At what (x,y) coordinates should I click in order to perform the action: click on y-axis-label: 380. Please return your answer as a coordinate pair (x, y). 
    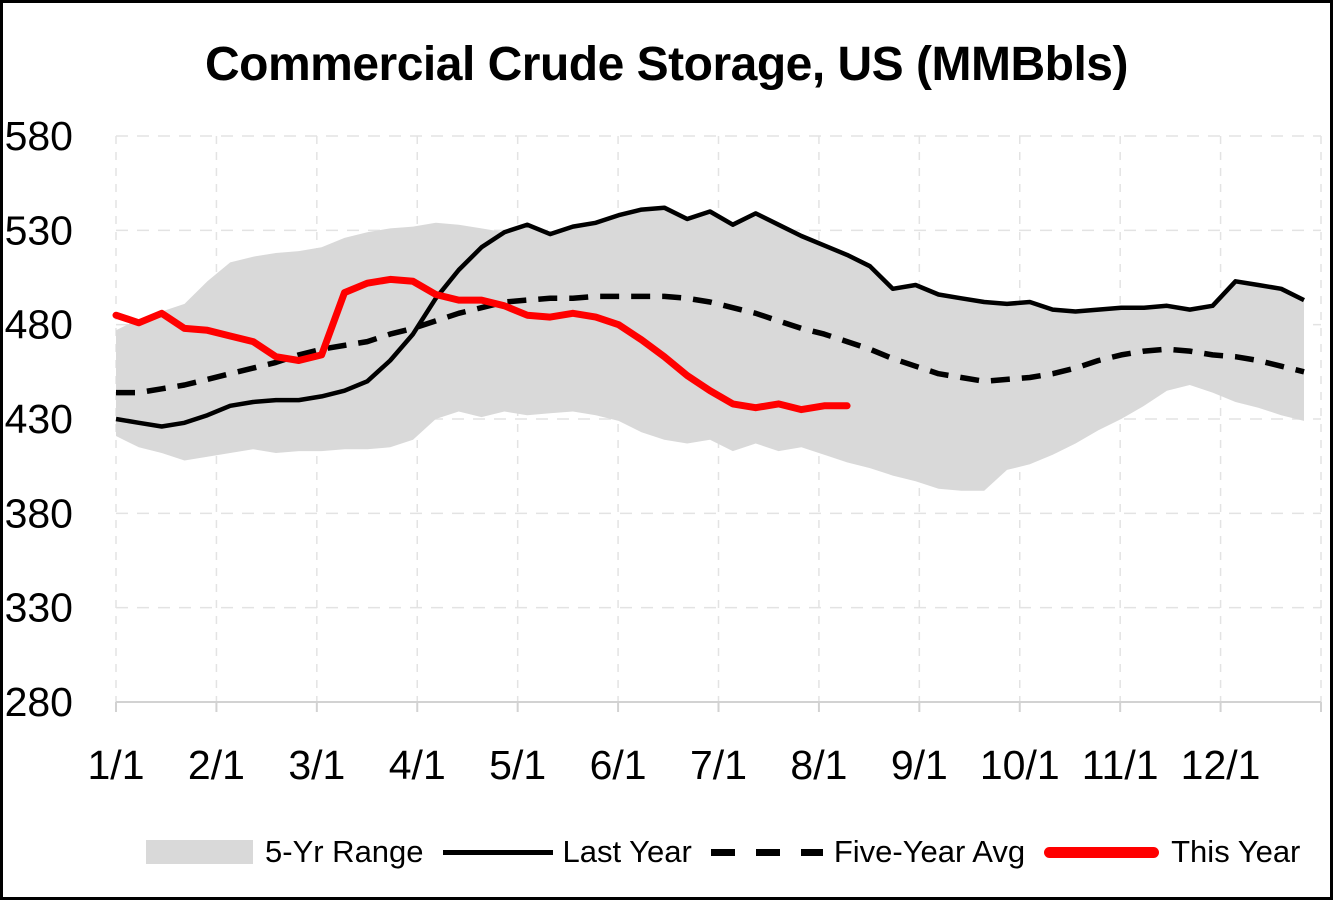
    Looking at the image, I should click on (39, 513).